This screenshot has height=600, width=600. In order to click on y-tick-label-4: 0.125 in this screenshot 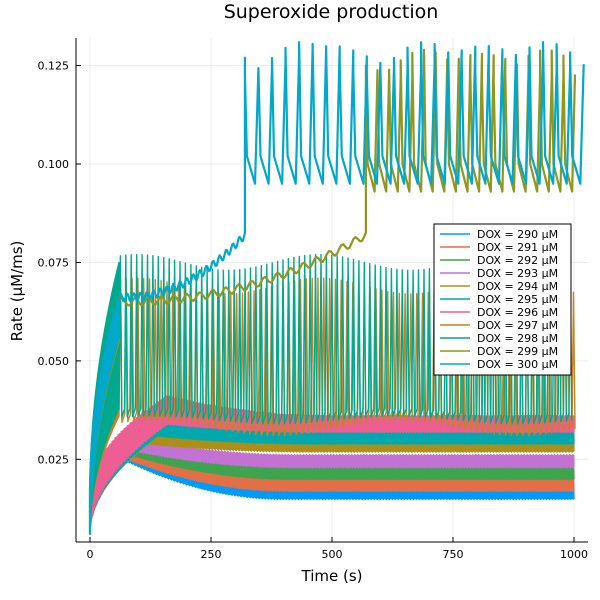, I will do `click(54, 66)`.